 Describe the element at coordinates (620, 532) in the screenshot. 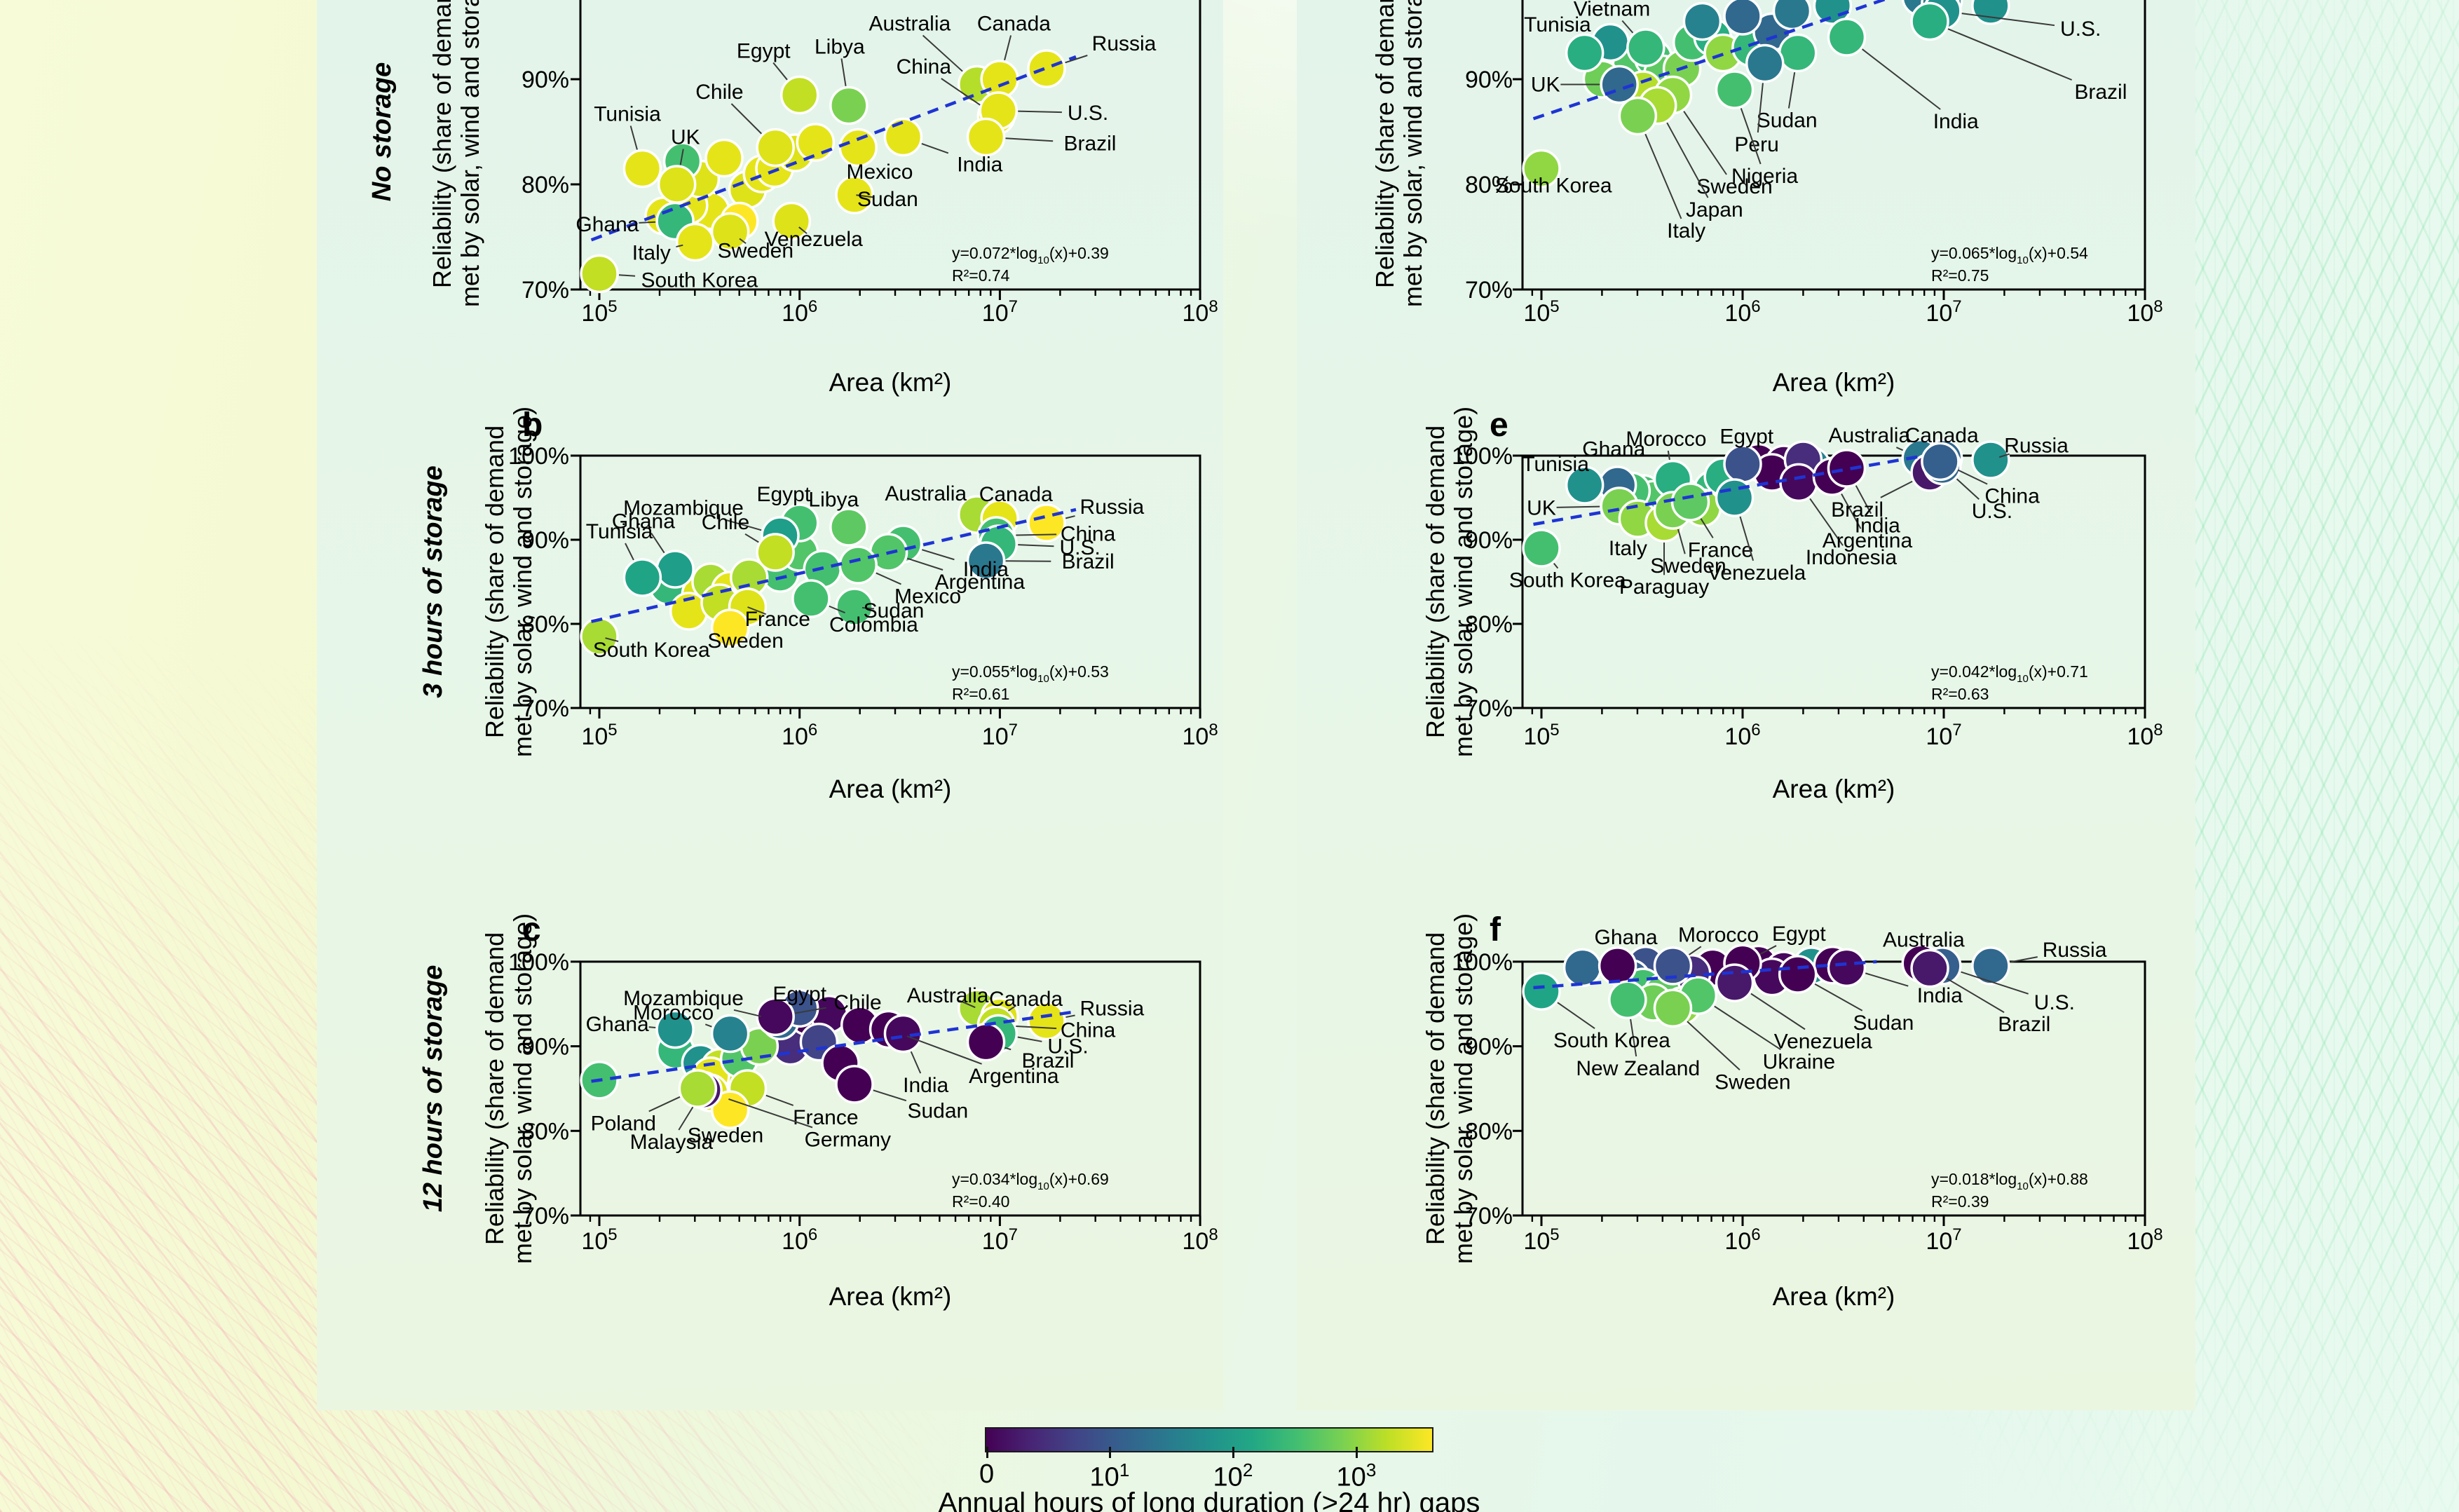

I see `country-label: Tunisia` at that location.